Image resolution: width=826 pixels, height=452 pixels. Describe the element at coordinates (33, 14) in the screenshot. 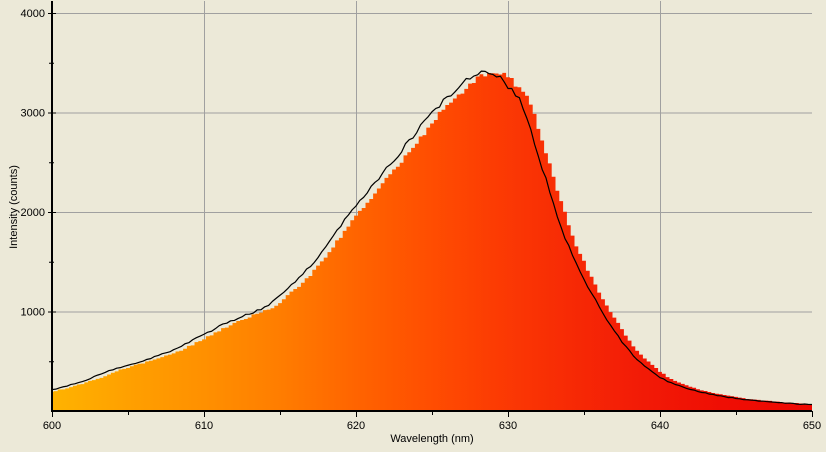

I see `y-tick-label: 4000` at that location.